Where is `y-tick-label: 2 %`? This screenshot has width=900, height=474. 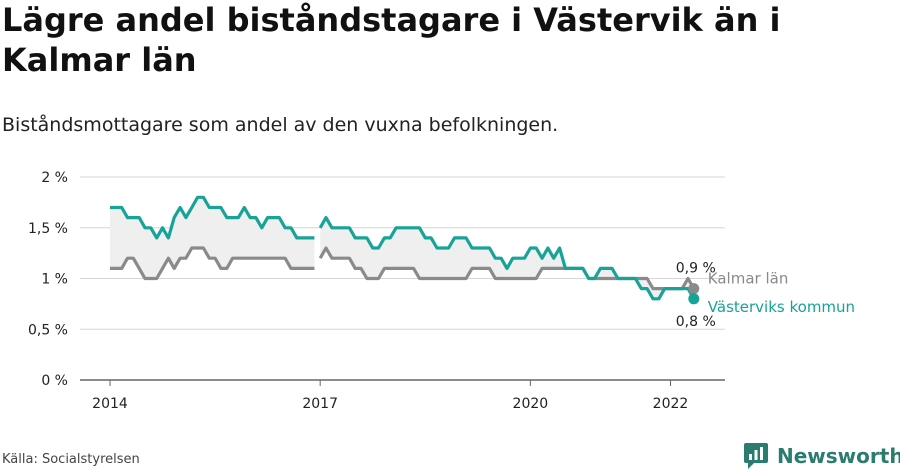
y-tick-label: 2 % is located at coordinates (54, 178).